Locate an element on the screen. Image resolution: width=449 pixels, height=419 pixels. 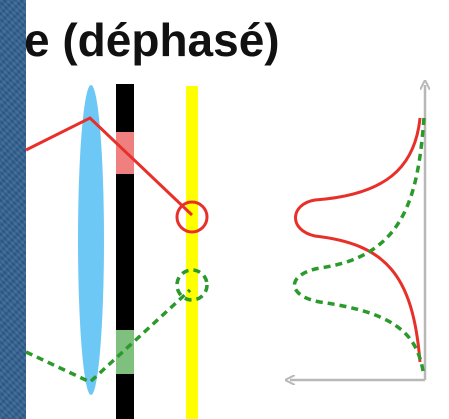
lens is located at coordinates (91, 240).